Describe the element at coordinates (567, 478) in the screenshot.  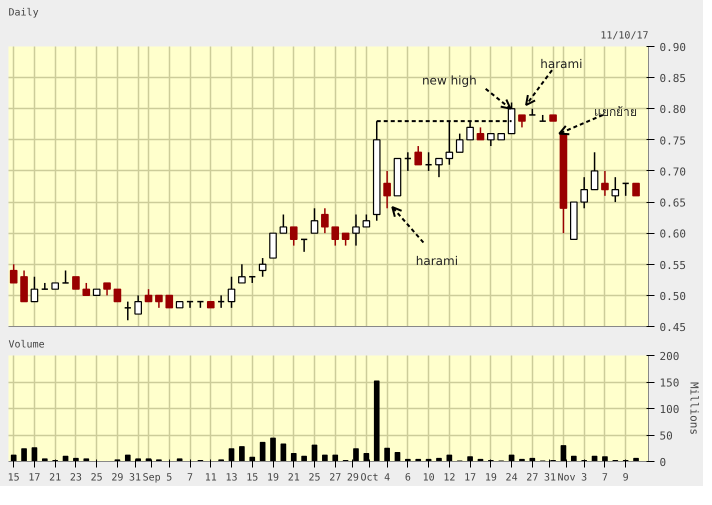
I see `x-tick-label: Nov` at that location.